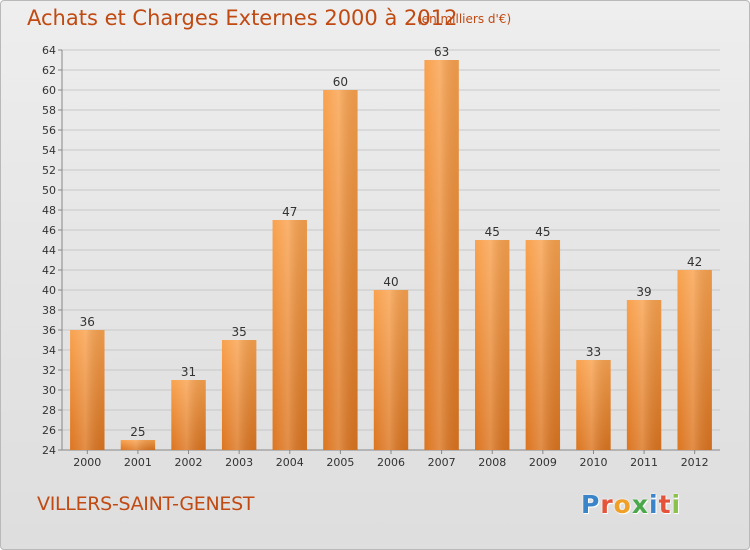  Describe the element at coordinates (87, 322) in the screenshot. I see `data-label: 36` at that location.